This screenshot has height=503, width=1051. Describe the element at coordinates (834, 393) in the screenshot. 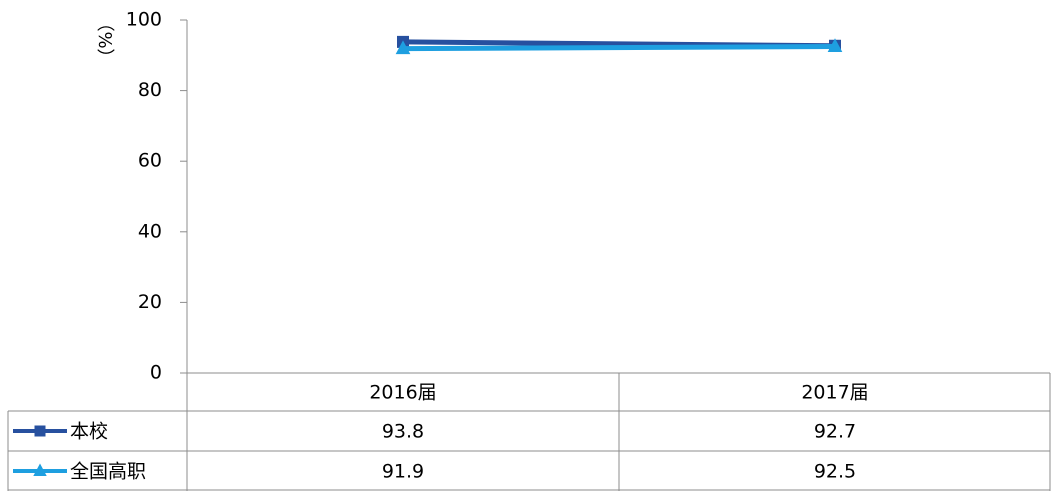

I see `x-tick-label: 2017届` at that location.